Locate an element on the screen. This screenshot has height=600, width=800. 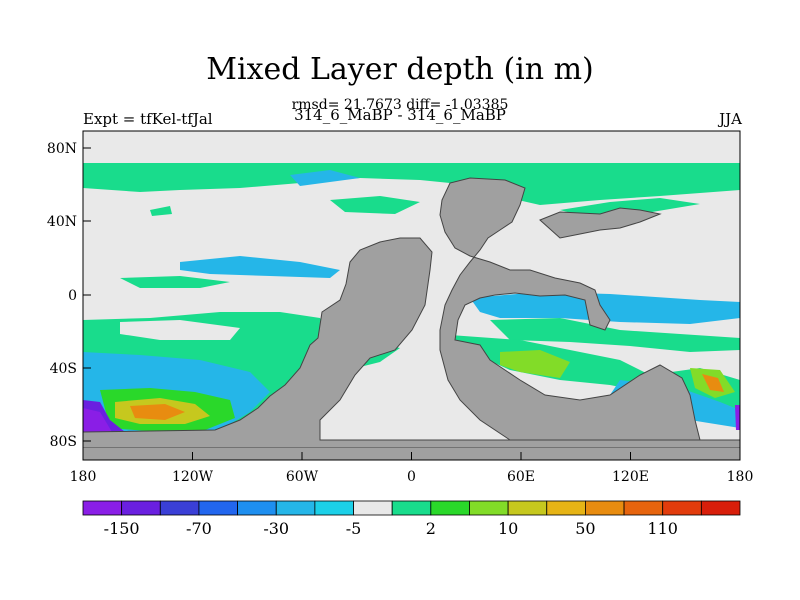
colorbar-label: 2 is located at coordinates (431, 528).